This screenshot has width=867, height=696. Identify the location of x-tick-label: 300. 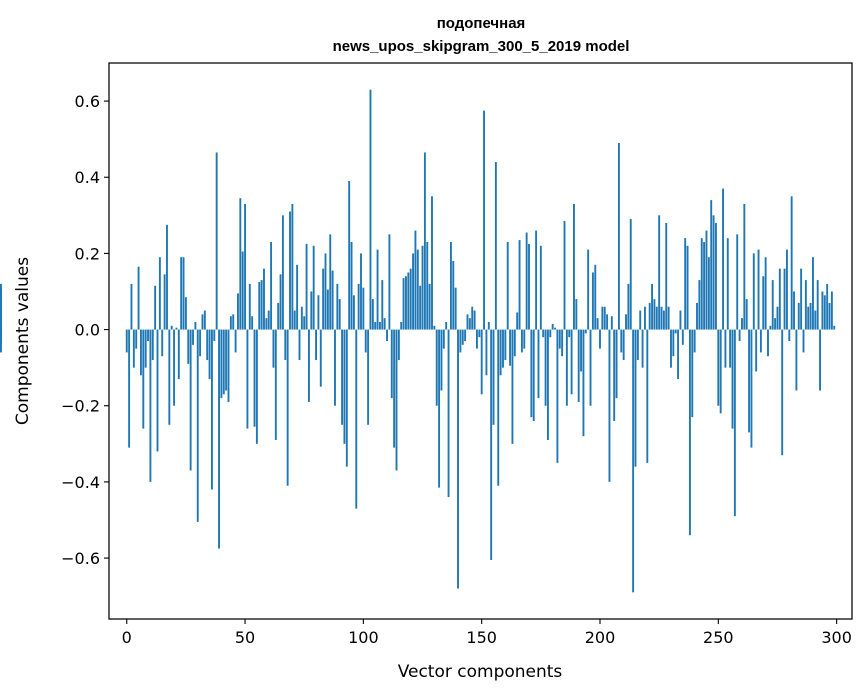
(836, 637).